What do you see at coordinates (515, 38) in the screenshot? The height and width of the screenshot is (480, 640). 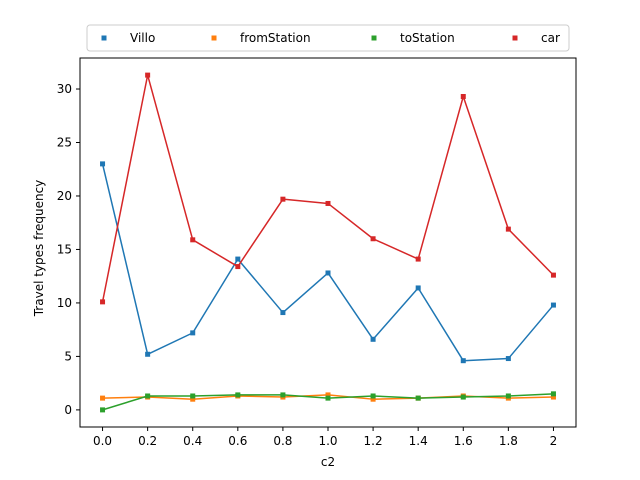 I see `legend-marker-car` at bounding box center [515, 38].